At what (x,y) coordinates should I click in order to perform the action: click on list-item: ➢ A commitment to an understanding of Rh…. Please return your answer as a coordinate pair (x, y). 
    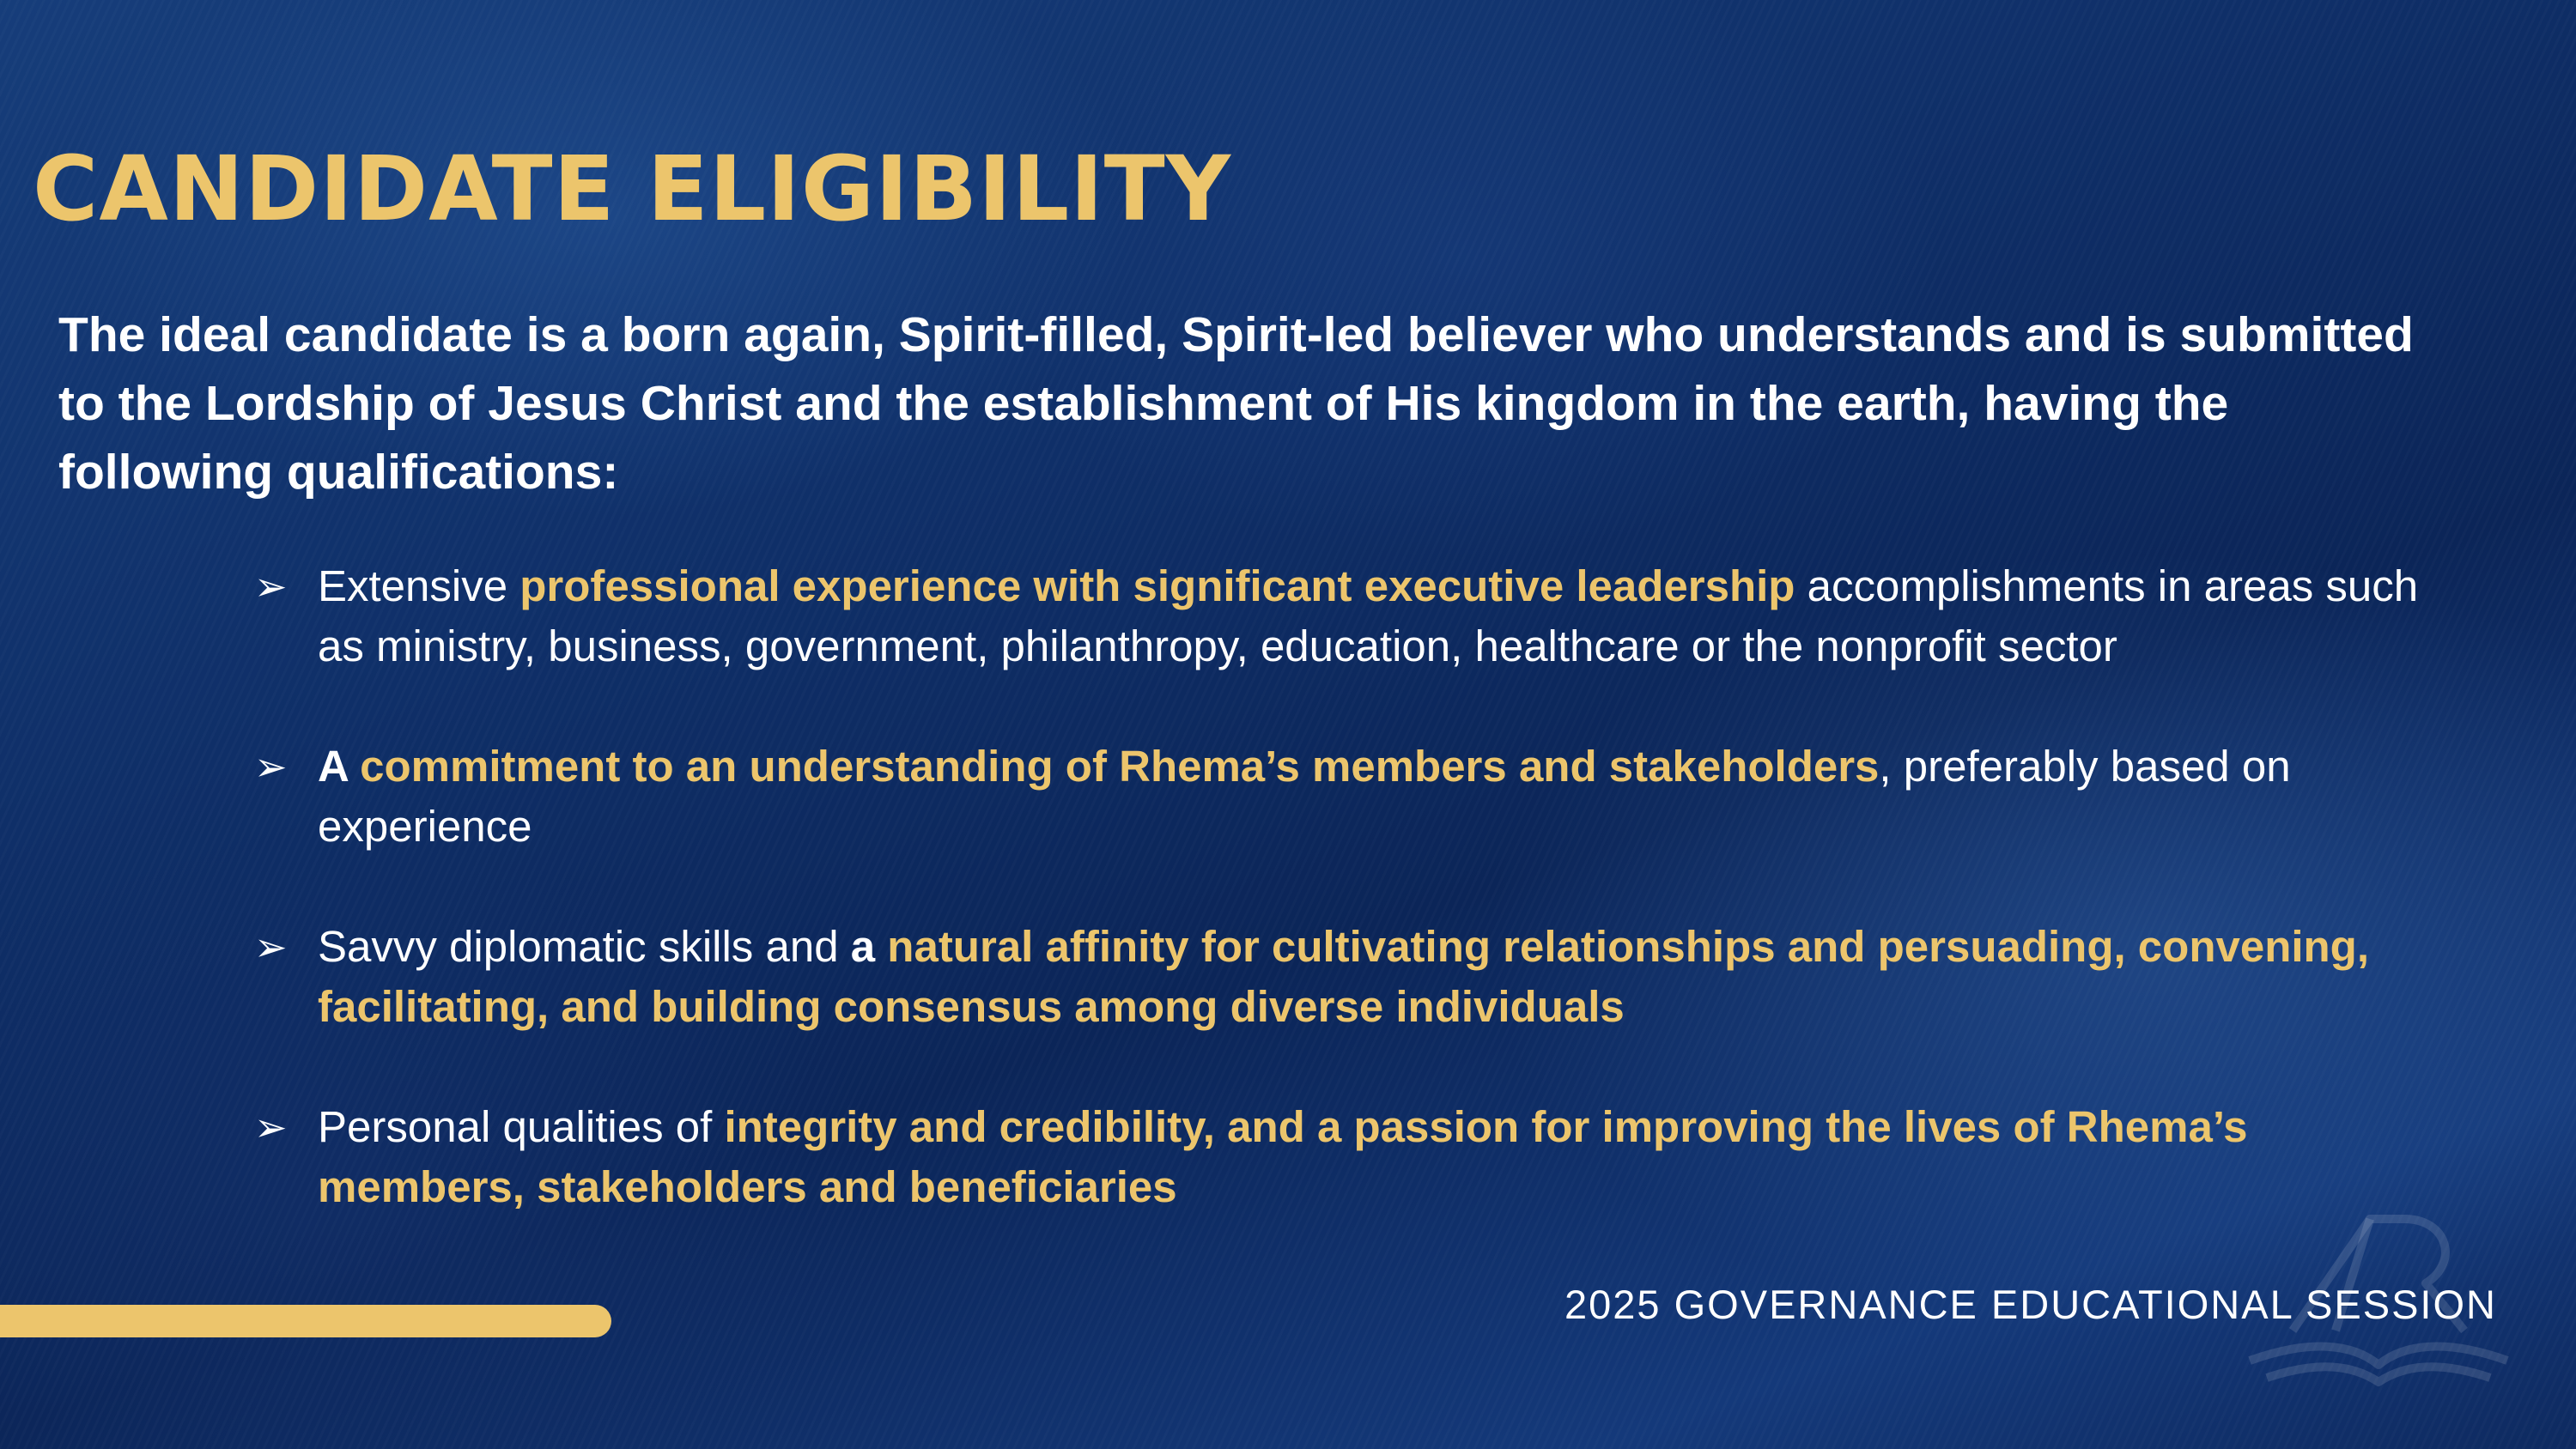
    Looking at the image, I should click on (1353, 797).